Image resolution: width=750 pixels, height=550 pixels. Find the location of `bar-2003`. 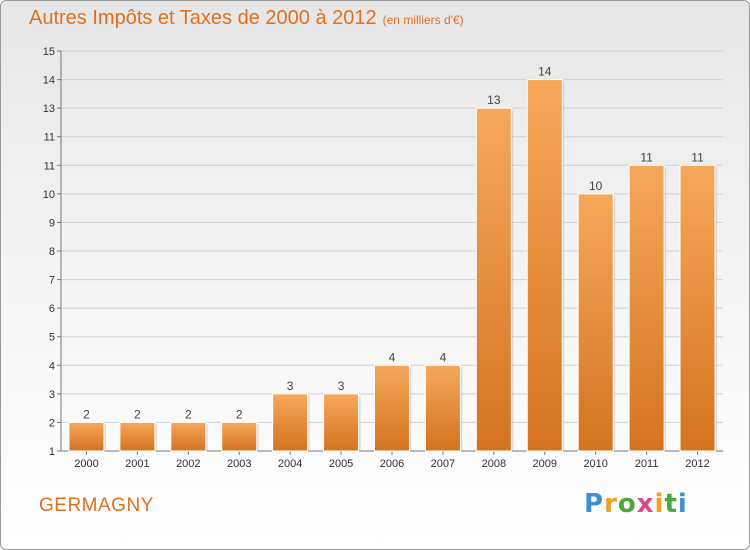

bar-2003 is located at coordinates (239, 436).